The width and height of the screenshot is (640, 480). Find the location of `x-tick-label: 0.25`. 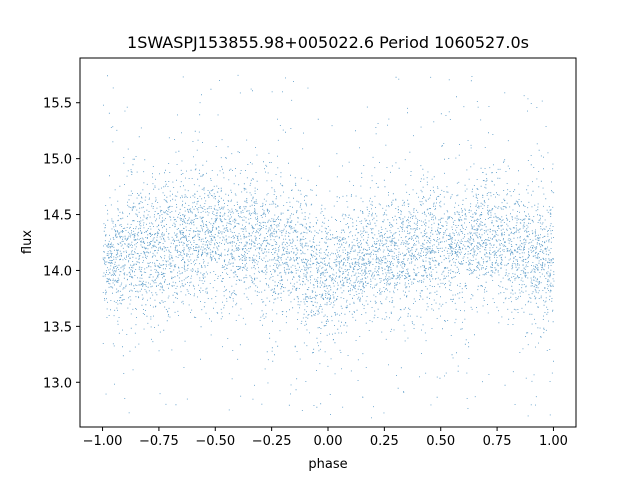

x-tick-label: 0.25 is located at coordinates (384, 441).